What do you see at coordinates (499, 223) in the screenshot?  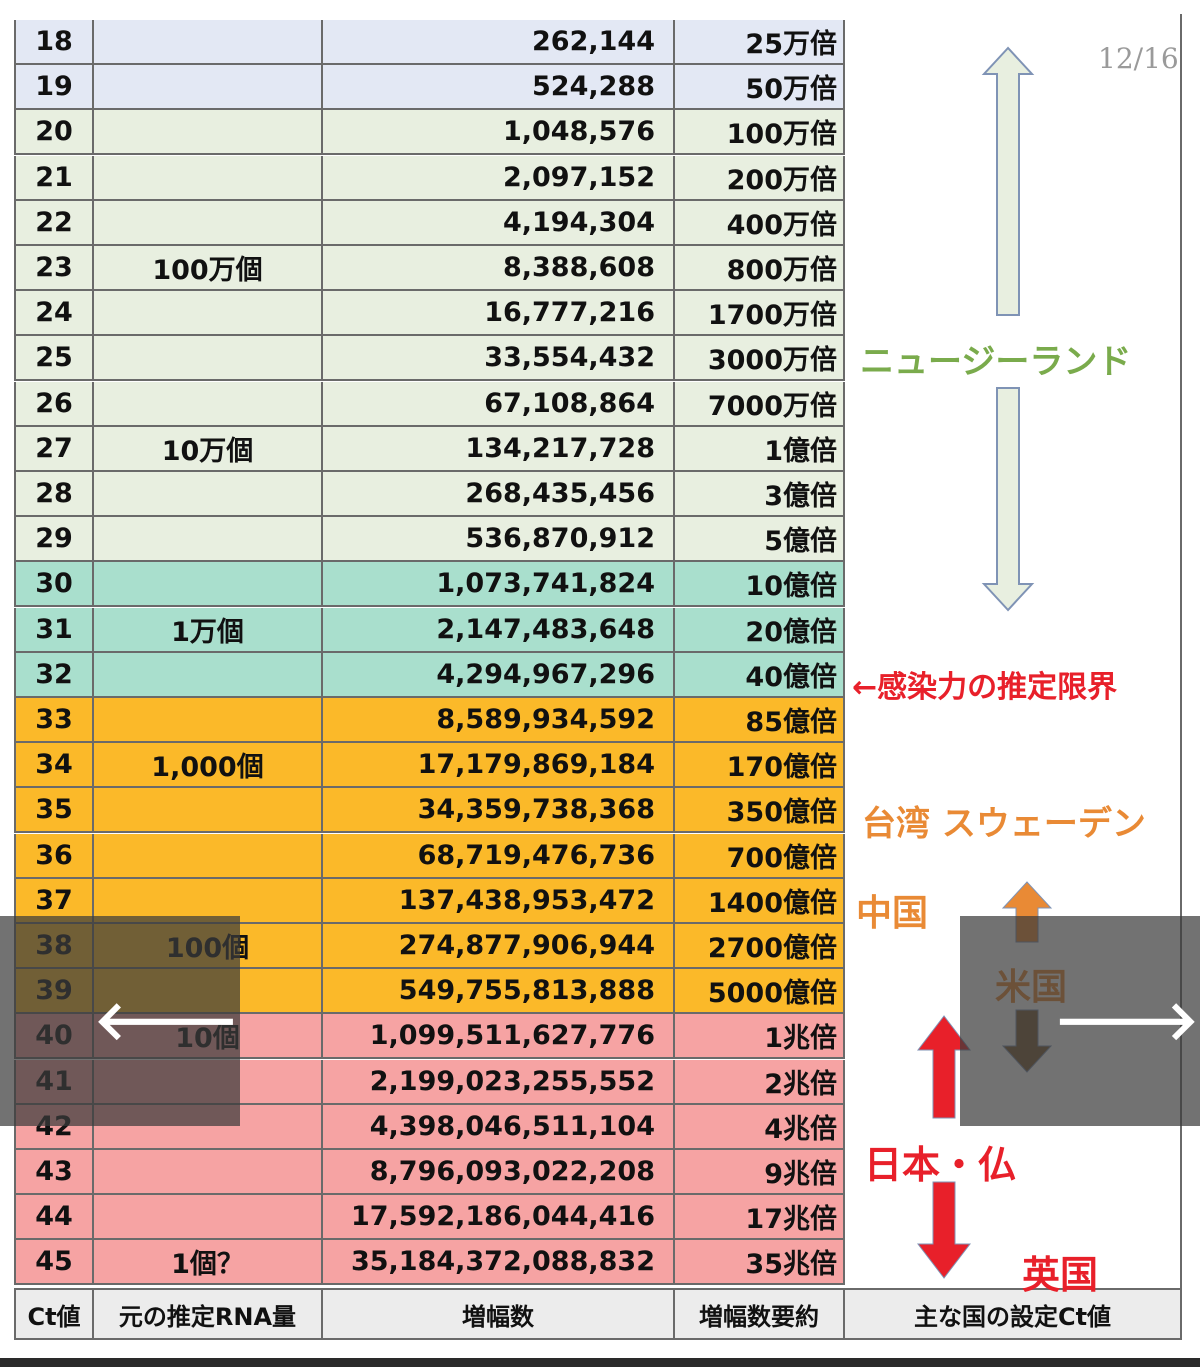 I see `amplification-cell: 4,194,304` at bounding box center [499, 223].